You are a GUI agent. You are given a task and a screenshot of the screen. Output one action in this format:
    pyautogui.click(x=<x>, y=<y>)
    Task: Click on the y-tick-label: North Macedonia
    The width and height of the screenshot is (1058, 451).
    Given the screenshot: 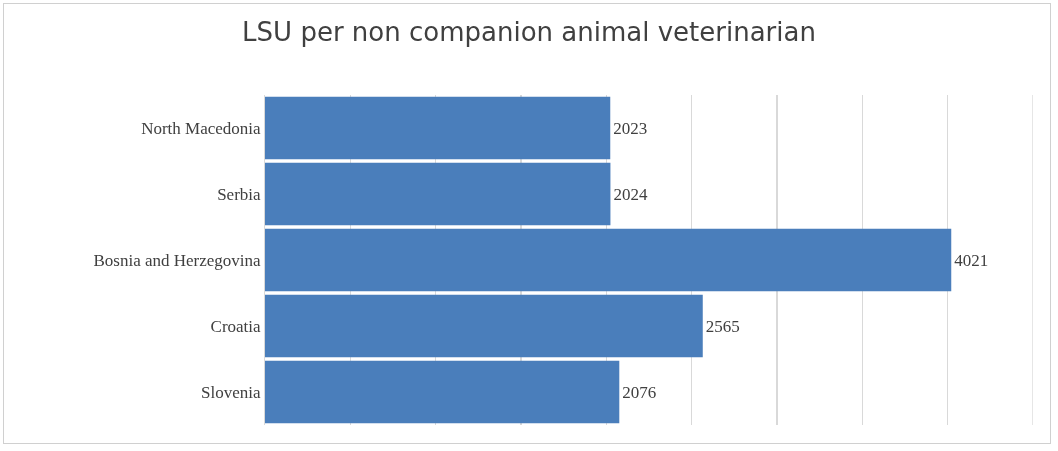 What is the action you would take?
    pyautogui.click(x=201, y=128)
    